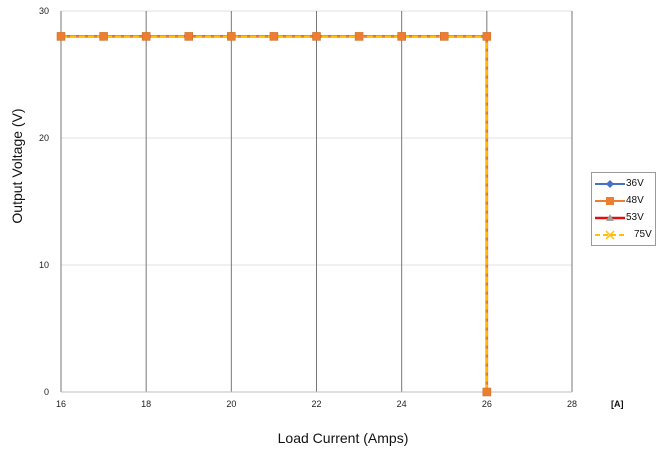 This screenshot has width=657, height=449. Describe the element at coordinates (487, 404) in the screenshot. I see `x-tick-label: 26` at that location.